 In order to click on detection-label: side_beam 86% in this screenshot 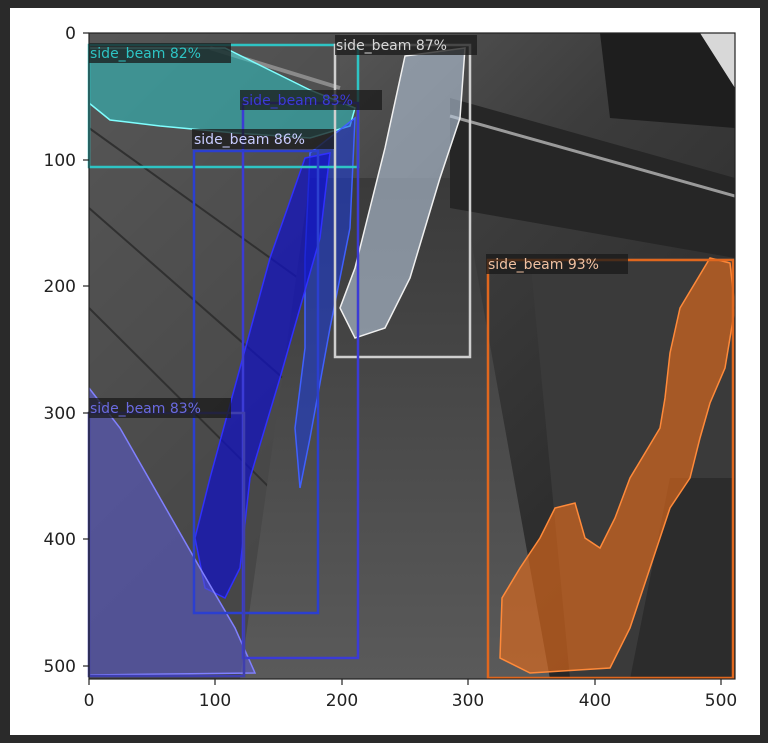, I will do `click(249, 140)`.